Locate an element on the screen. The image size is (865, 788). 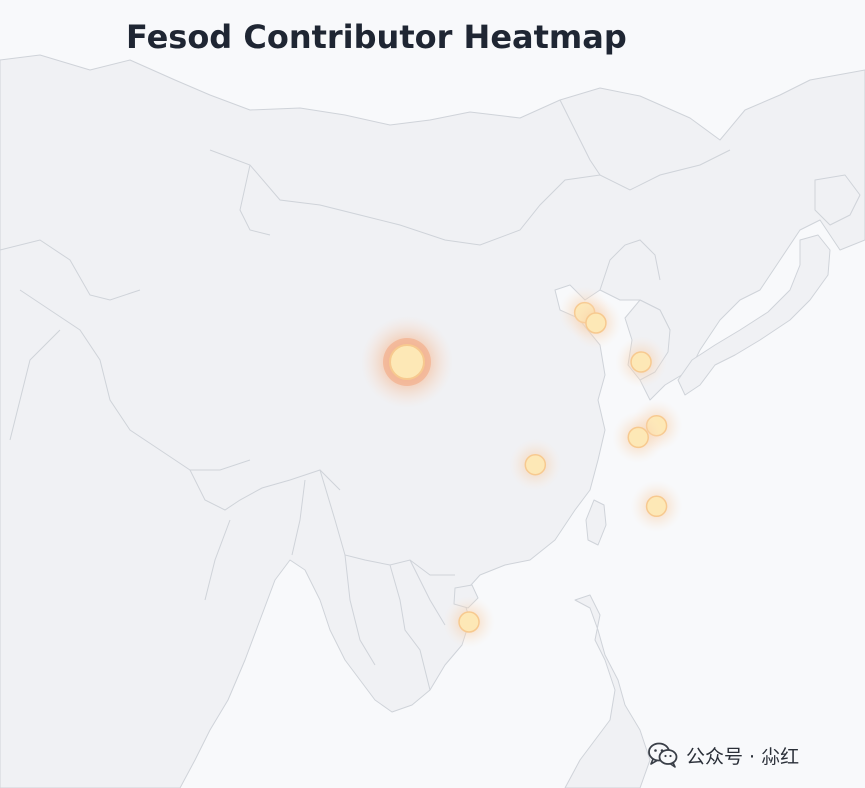
land-japan is located at coordinates (754, 315).